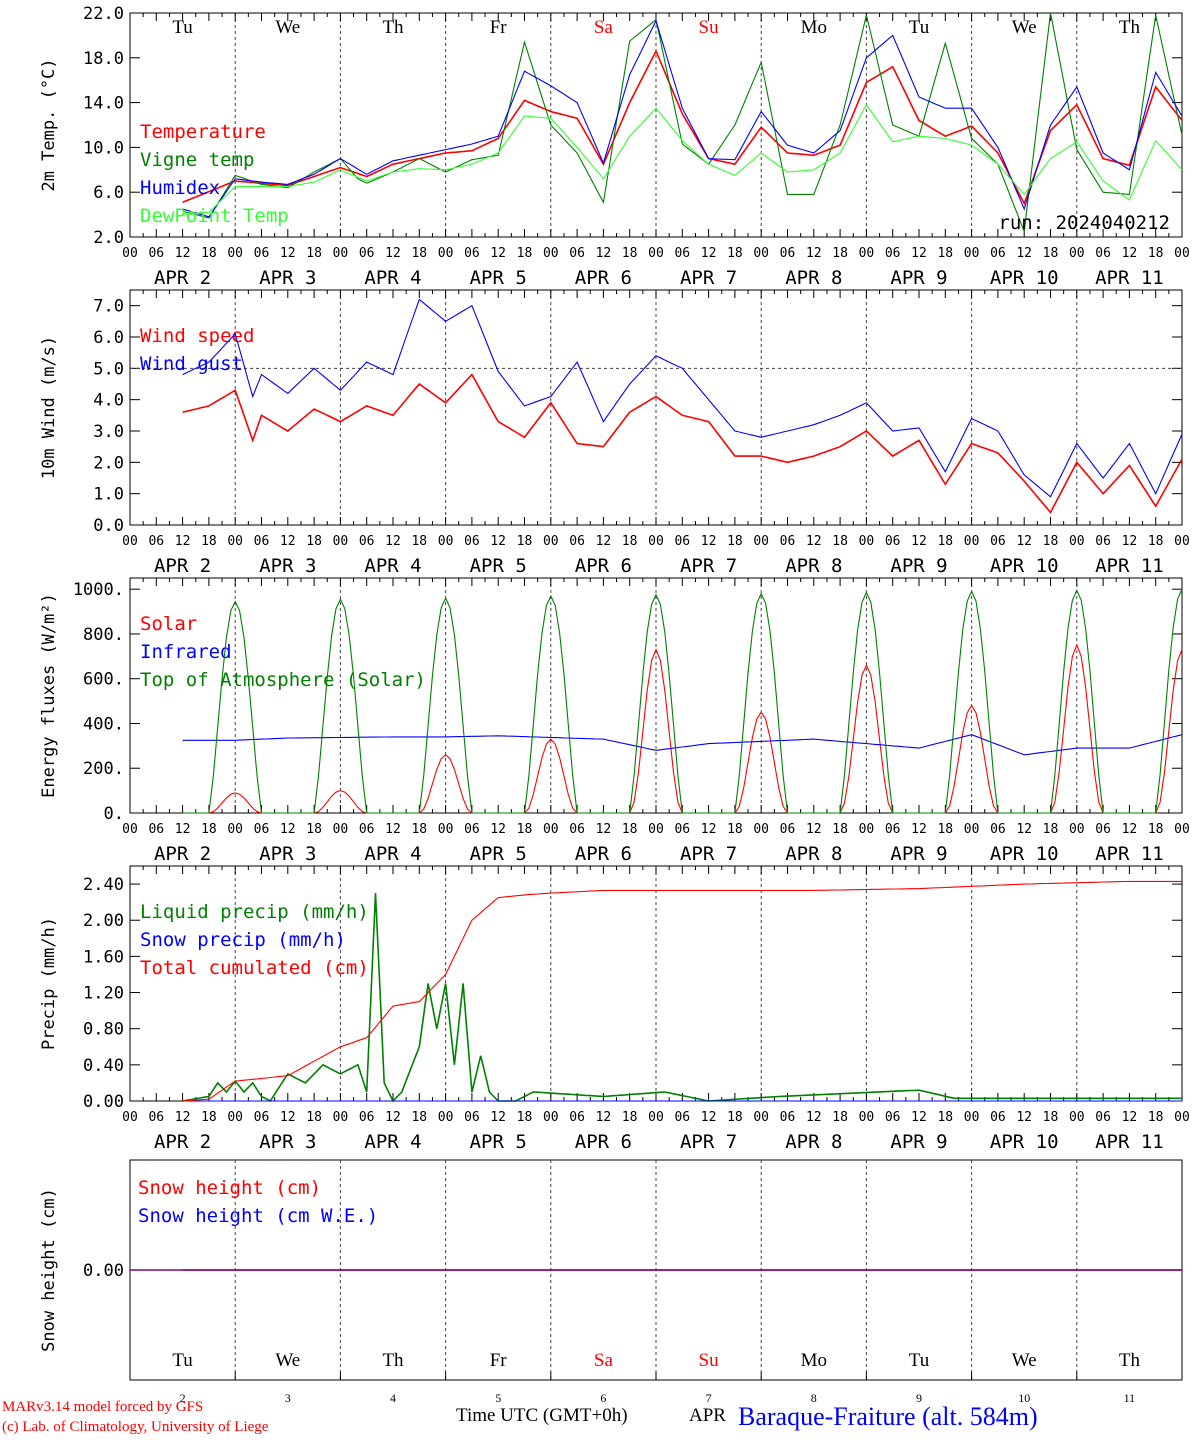  I want to click on y-tick-label: 2.00, so click(103, 921).